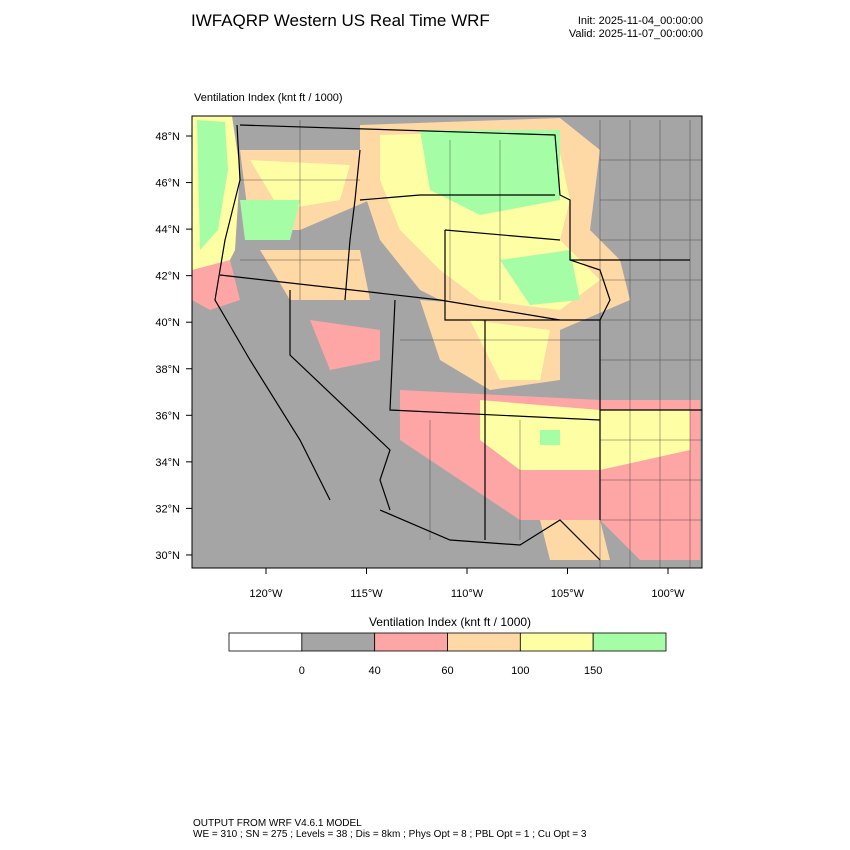 The image size is (850, 850). What do you see at coordinates (167, 416) in the screenshot?
I see `lat-label: 36°N` at bounding box center [167, 416].